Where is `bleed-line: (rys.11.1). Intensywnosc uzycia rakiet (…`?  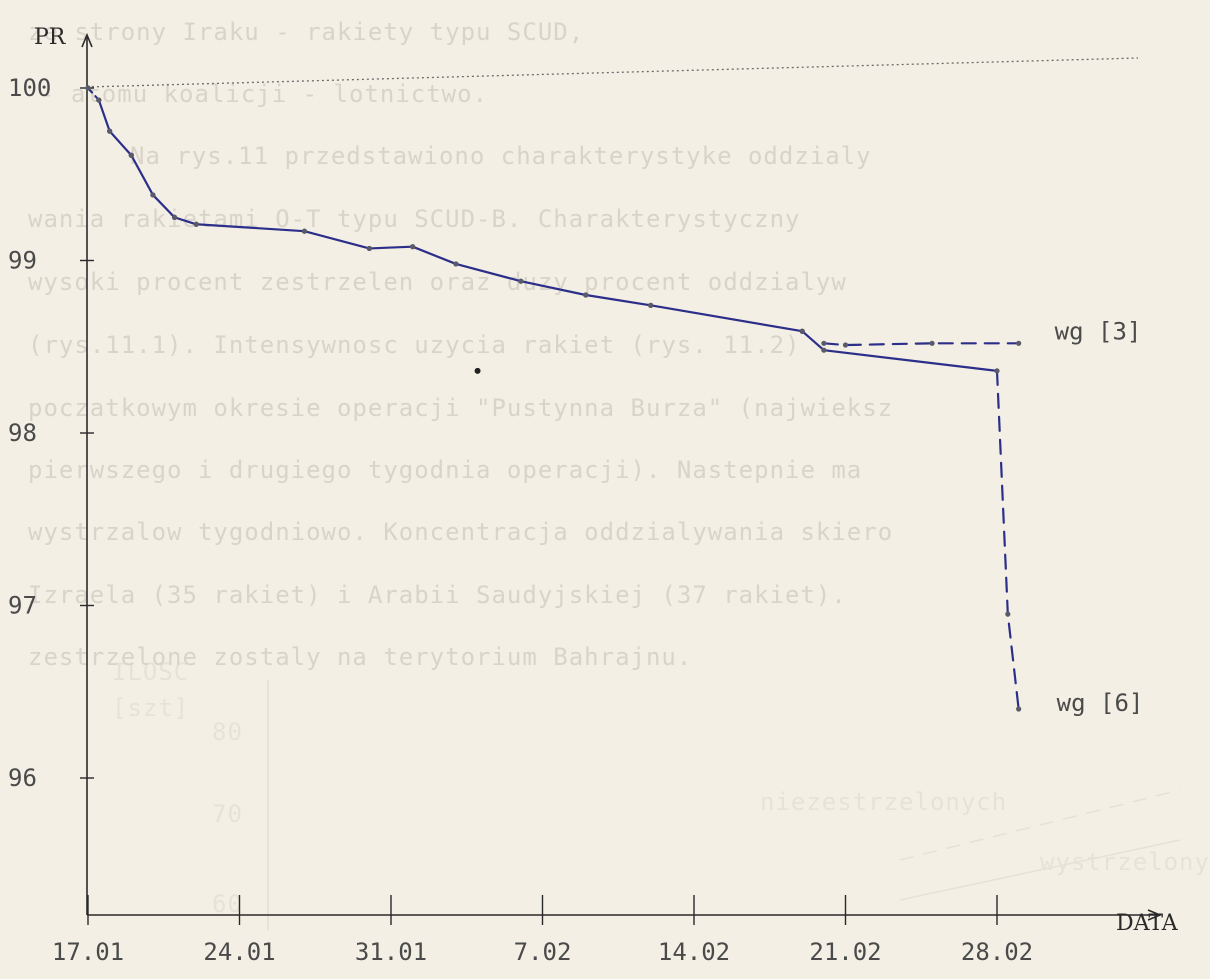 bleed-line: (rys.11.1). Intensywnosc uzycia rakiet (… is located at coordinates (414, 345).